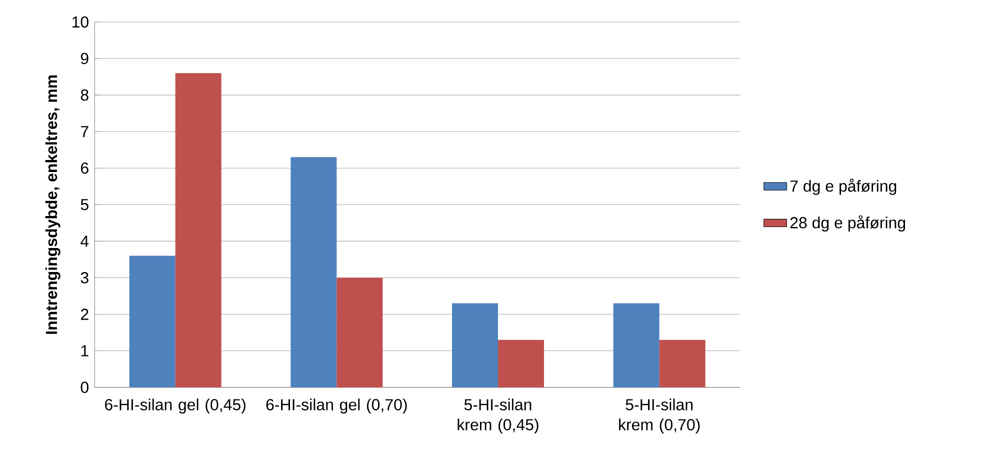 This screenshot has width=984, height=466. What do you see at coordinates (84, 95) in the screenshot?
I see `y-tick-label: 8` at bounding box center [84, 95].